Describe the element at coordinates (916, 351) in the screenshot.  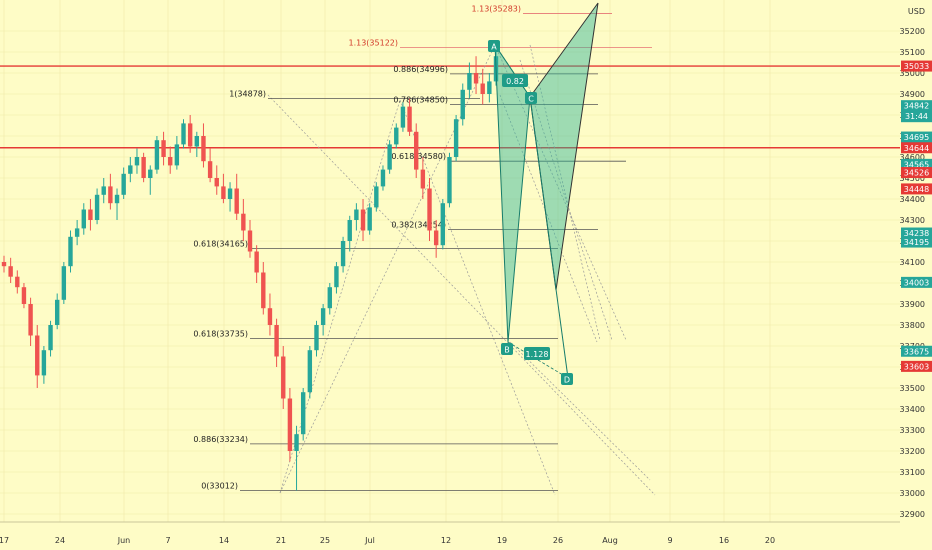
I see `price-badge-label: 33675` at that location.